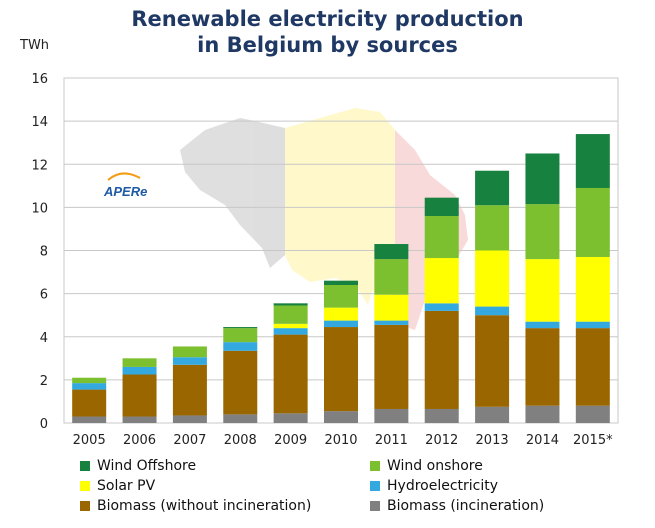 The image size is (655, 528). Describe the element at coordinates (232, 193) in the screenshot. I see `belgium-map-black-region` at that location.